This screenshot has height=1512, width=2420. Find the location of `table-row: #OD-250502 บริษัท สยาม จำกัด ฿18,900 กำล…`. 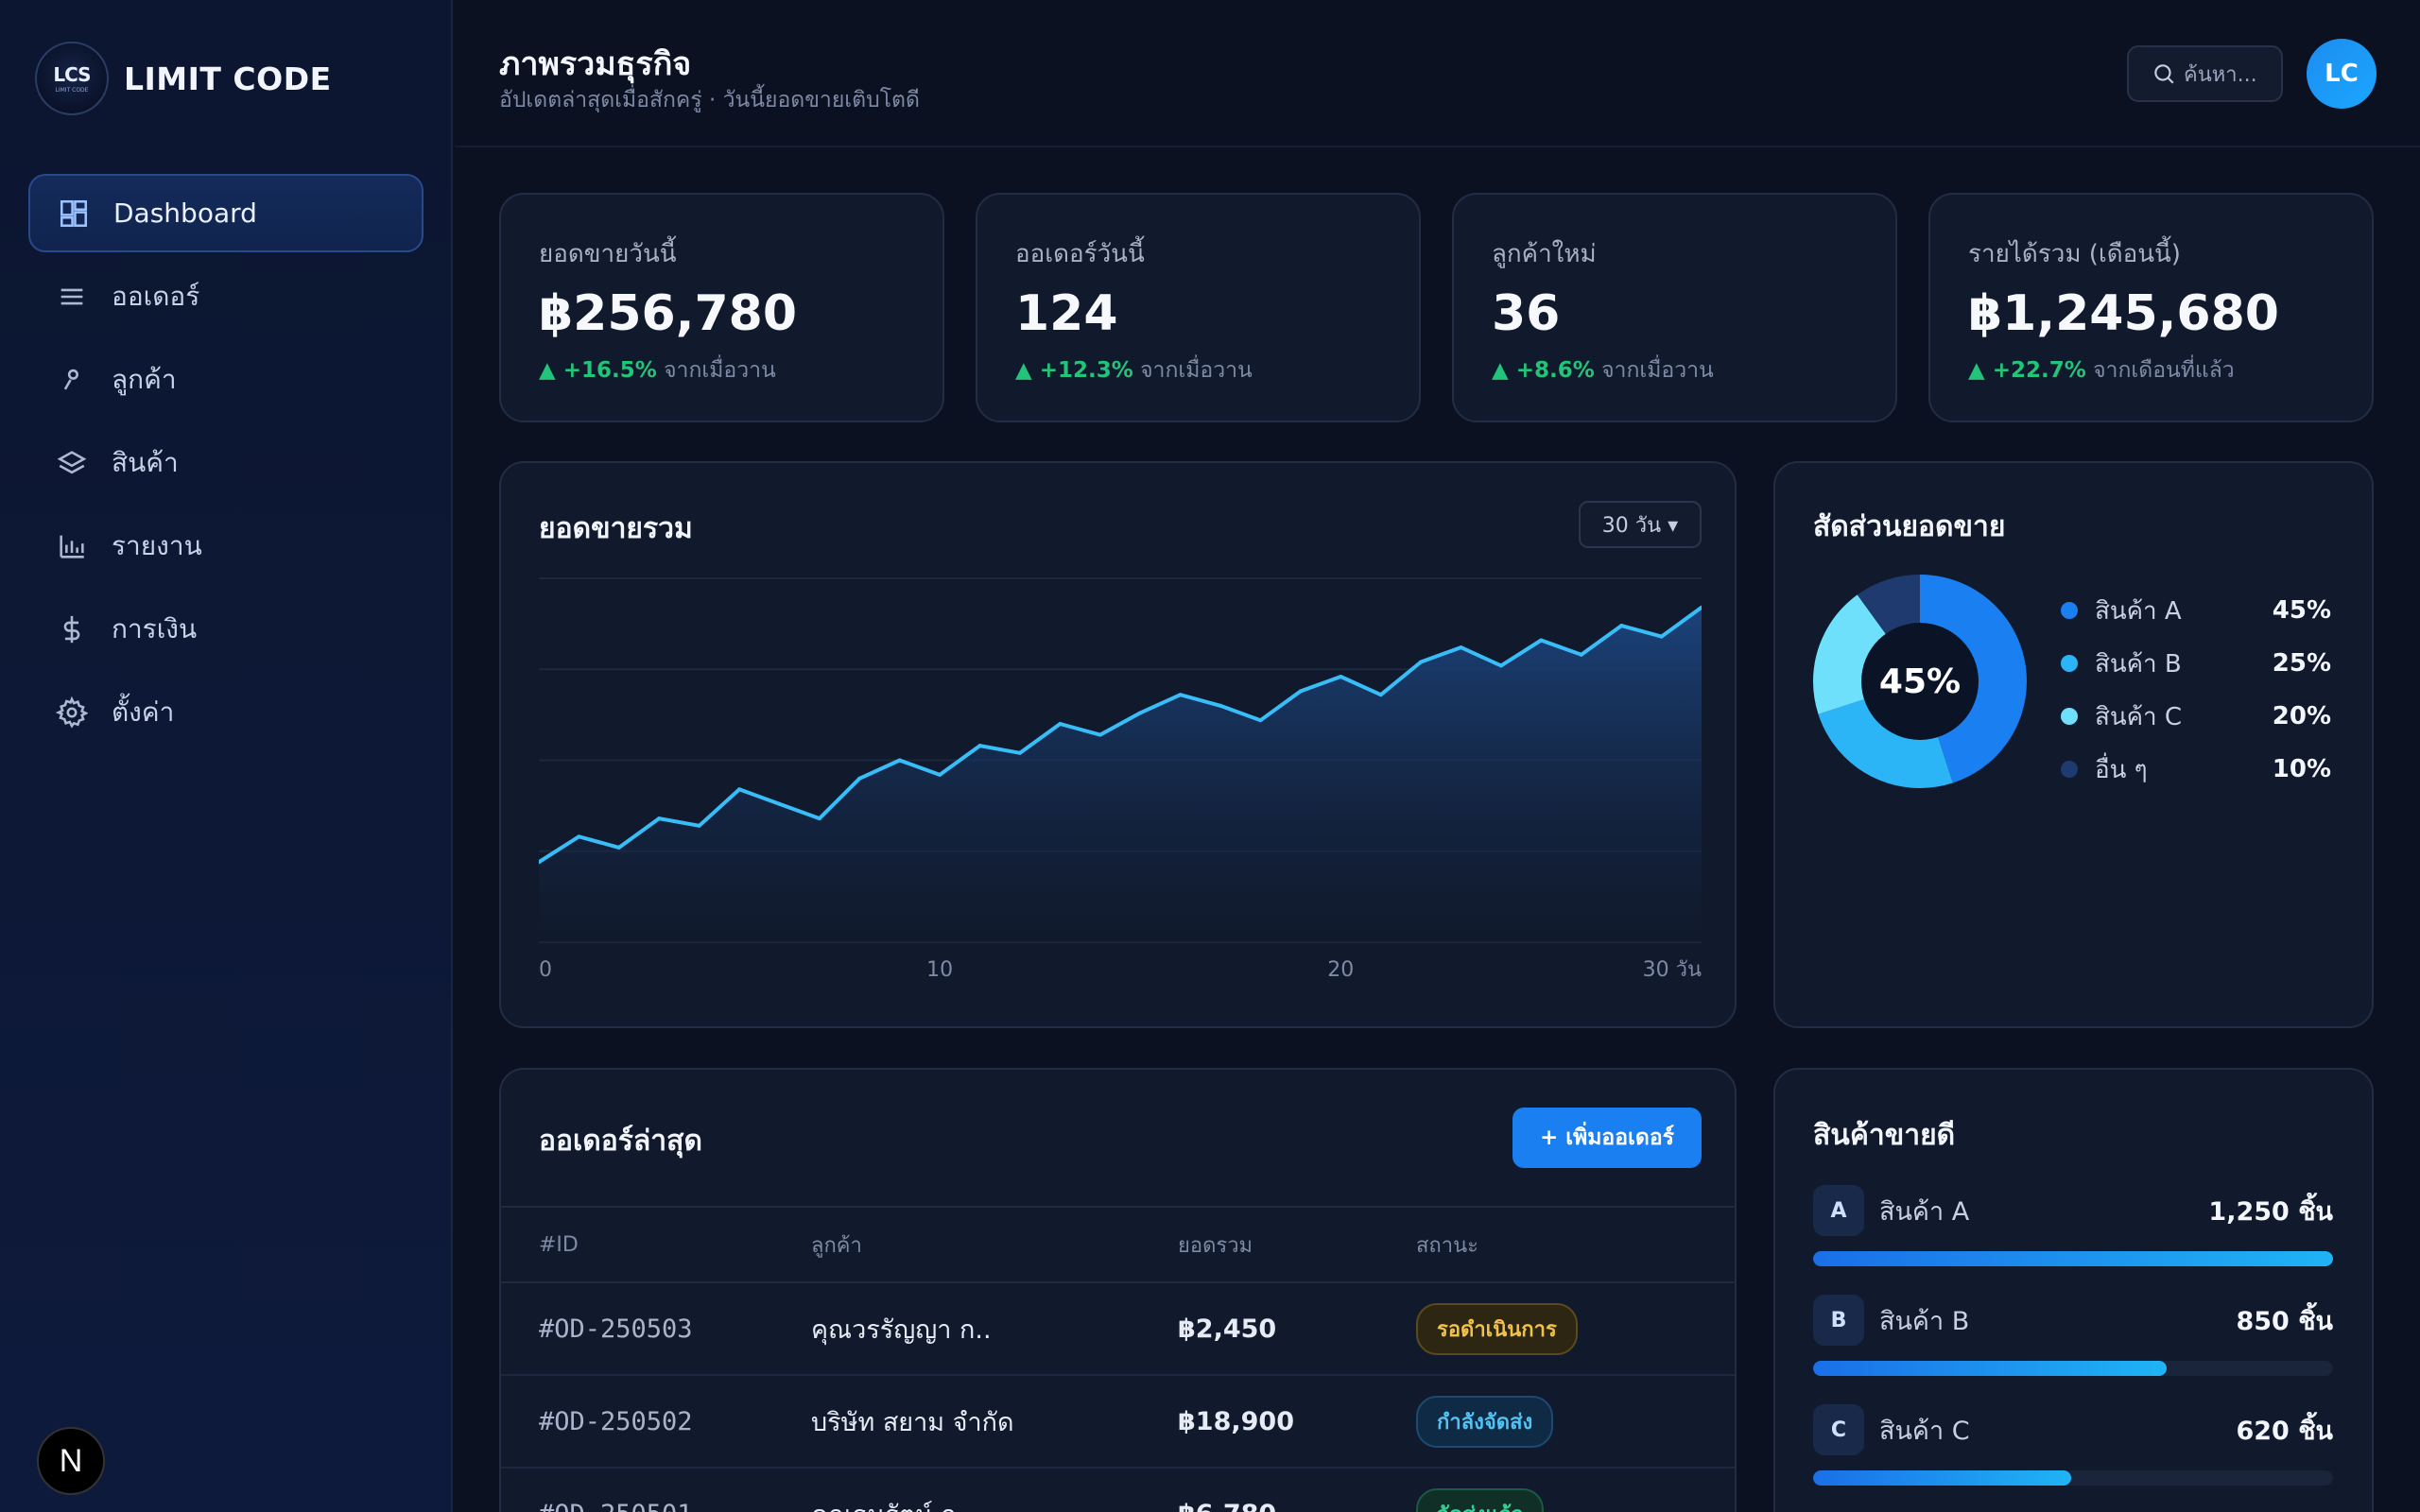

table-row: #OD-250502 บริษัท สยาม จำกัด ฿18,900 กำล… is located at coordinates (1118, 1422).